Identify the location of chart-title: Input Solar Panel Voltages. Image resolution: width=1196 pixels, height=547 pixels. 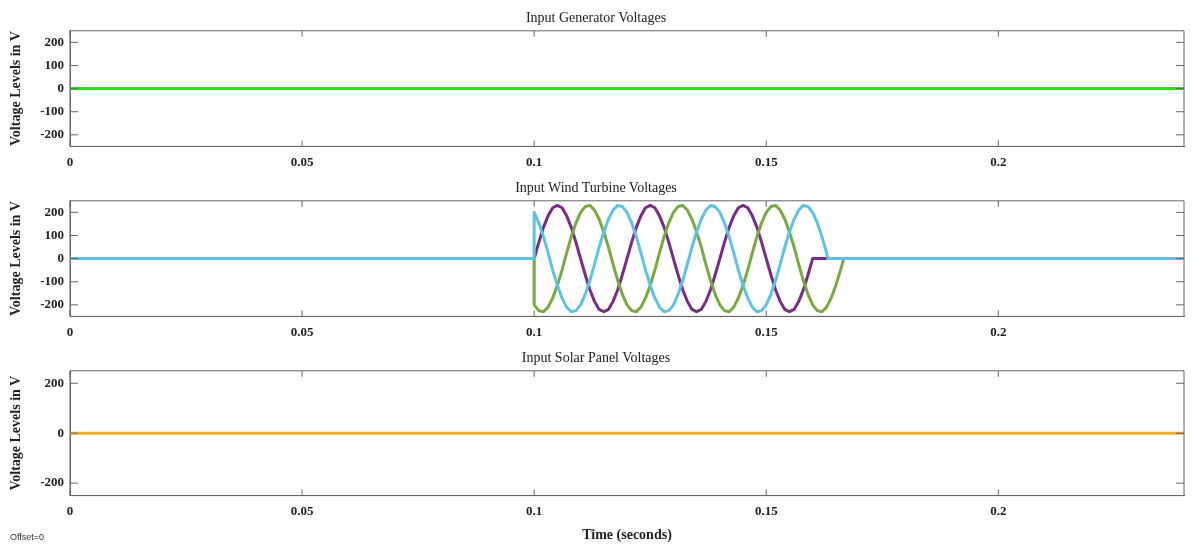
(596, 358).